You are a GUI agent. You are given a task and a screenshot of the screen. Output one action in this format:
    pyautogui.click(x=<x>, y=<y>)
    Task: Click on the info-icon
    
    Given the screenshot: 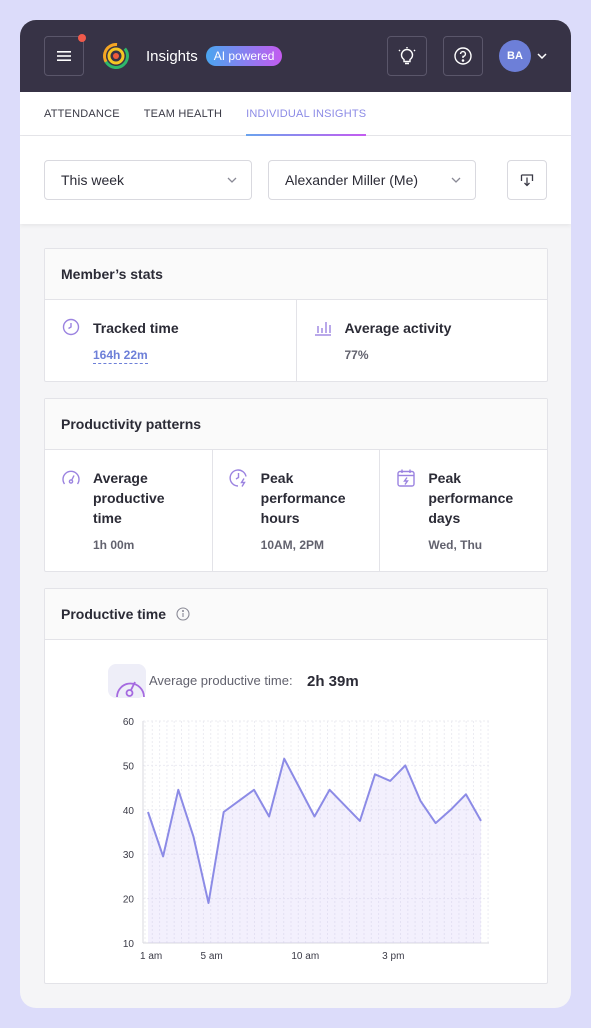 What is the action you would take?
    pyautogui.click(x=183, y=614)
    